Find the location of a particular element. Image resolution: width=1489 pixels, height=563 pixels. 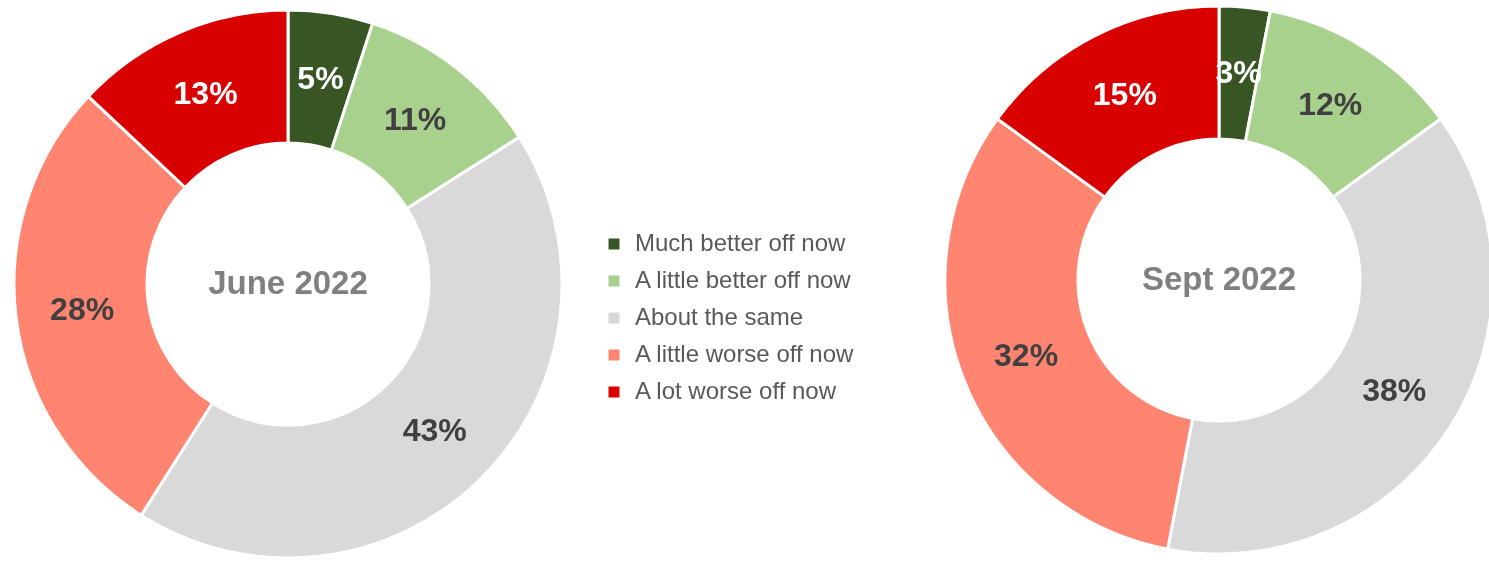

data-label: 28% is located at coordinates (82, 309).